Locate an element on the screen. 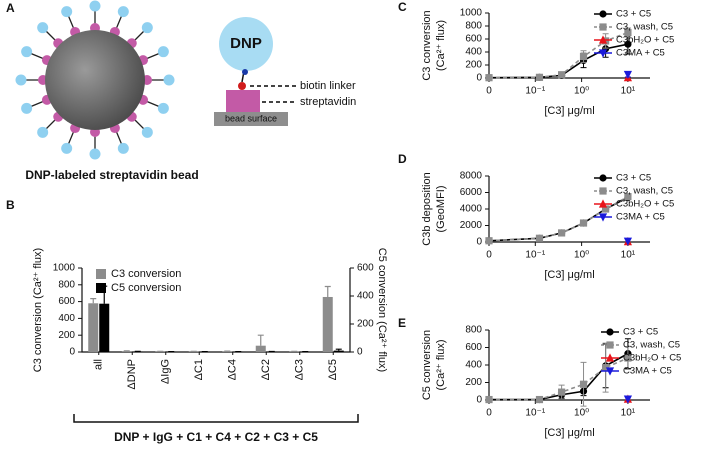  x-tick-label: all is located at coordinates (99, 364).